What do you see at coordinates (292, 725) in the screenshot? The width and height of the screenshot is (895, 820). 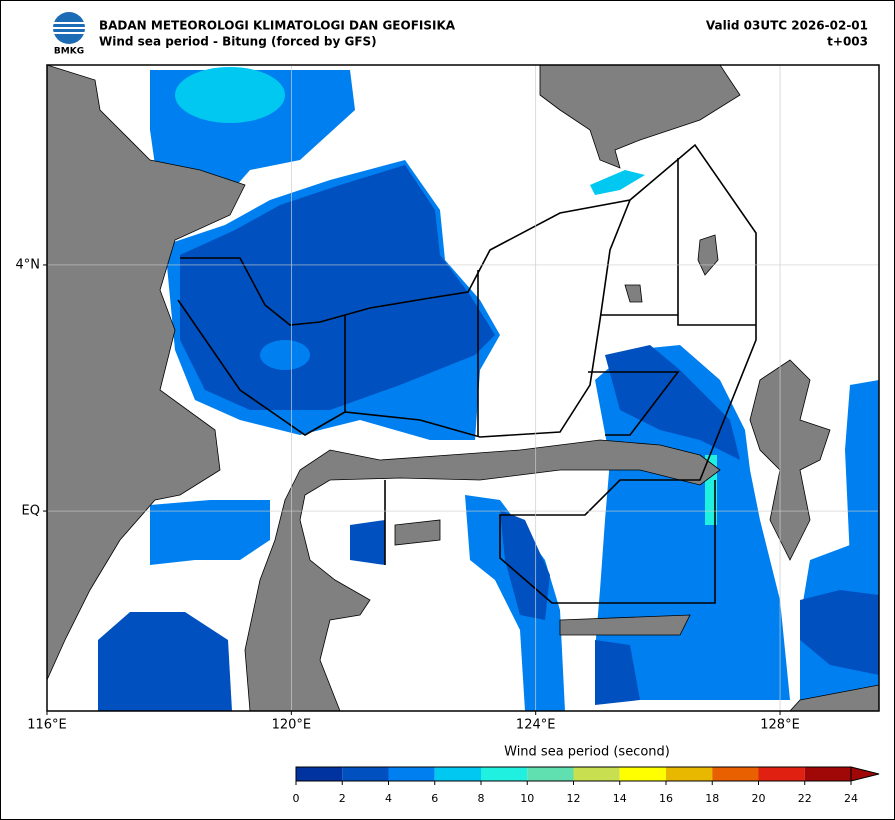 I see `lon-tick-label: 120°E` at bounding box center [292, 725].